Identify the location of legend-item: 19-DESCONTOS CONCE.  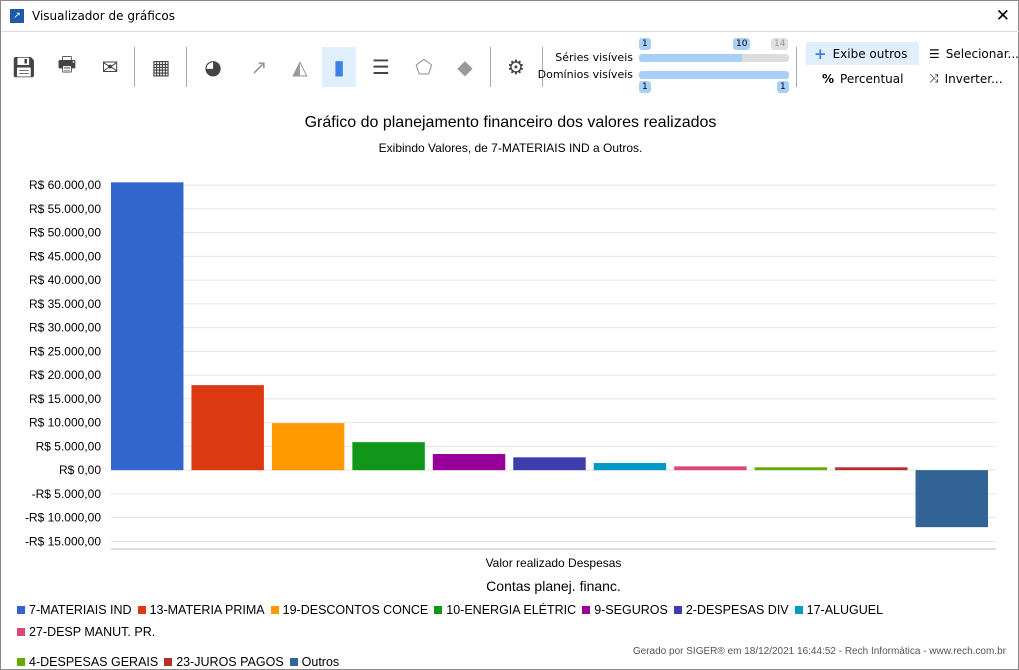
(349, 610).